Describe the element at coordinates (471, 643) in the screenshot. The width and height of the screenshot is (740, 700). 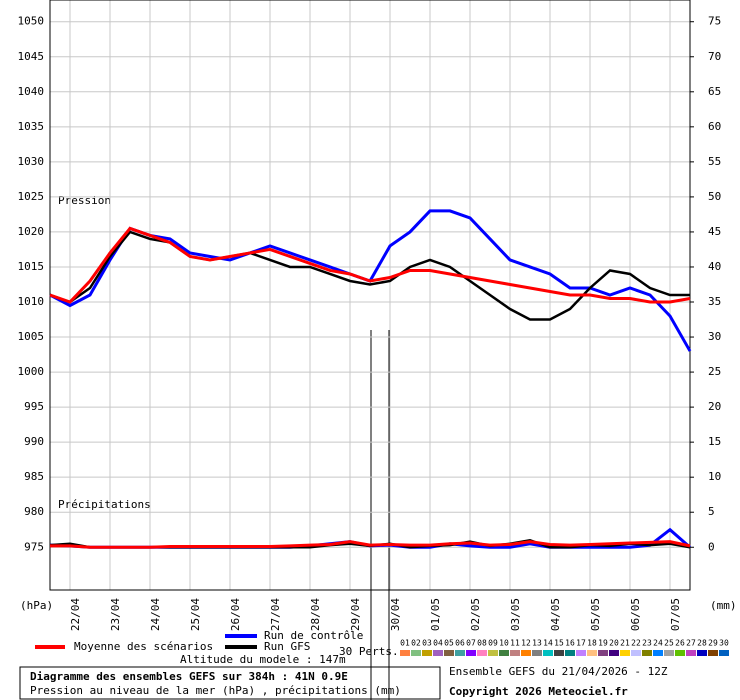
I see `member-label: 07` at that location.